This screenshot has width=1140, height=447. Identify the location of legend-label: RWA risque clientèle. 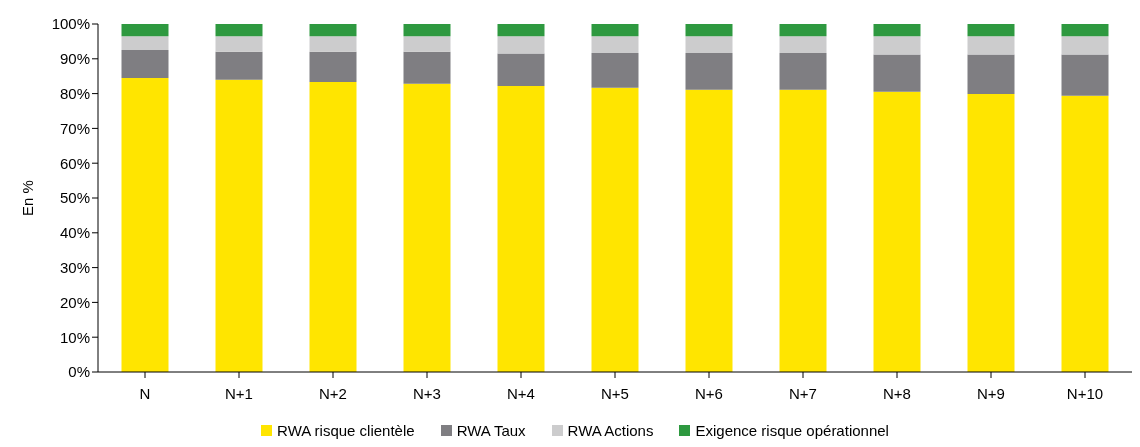
(346, 430).